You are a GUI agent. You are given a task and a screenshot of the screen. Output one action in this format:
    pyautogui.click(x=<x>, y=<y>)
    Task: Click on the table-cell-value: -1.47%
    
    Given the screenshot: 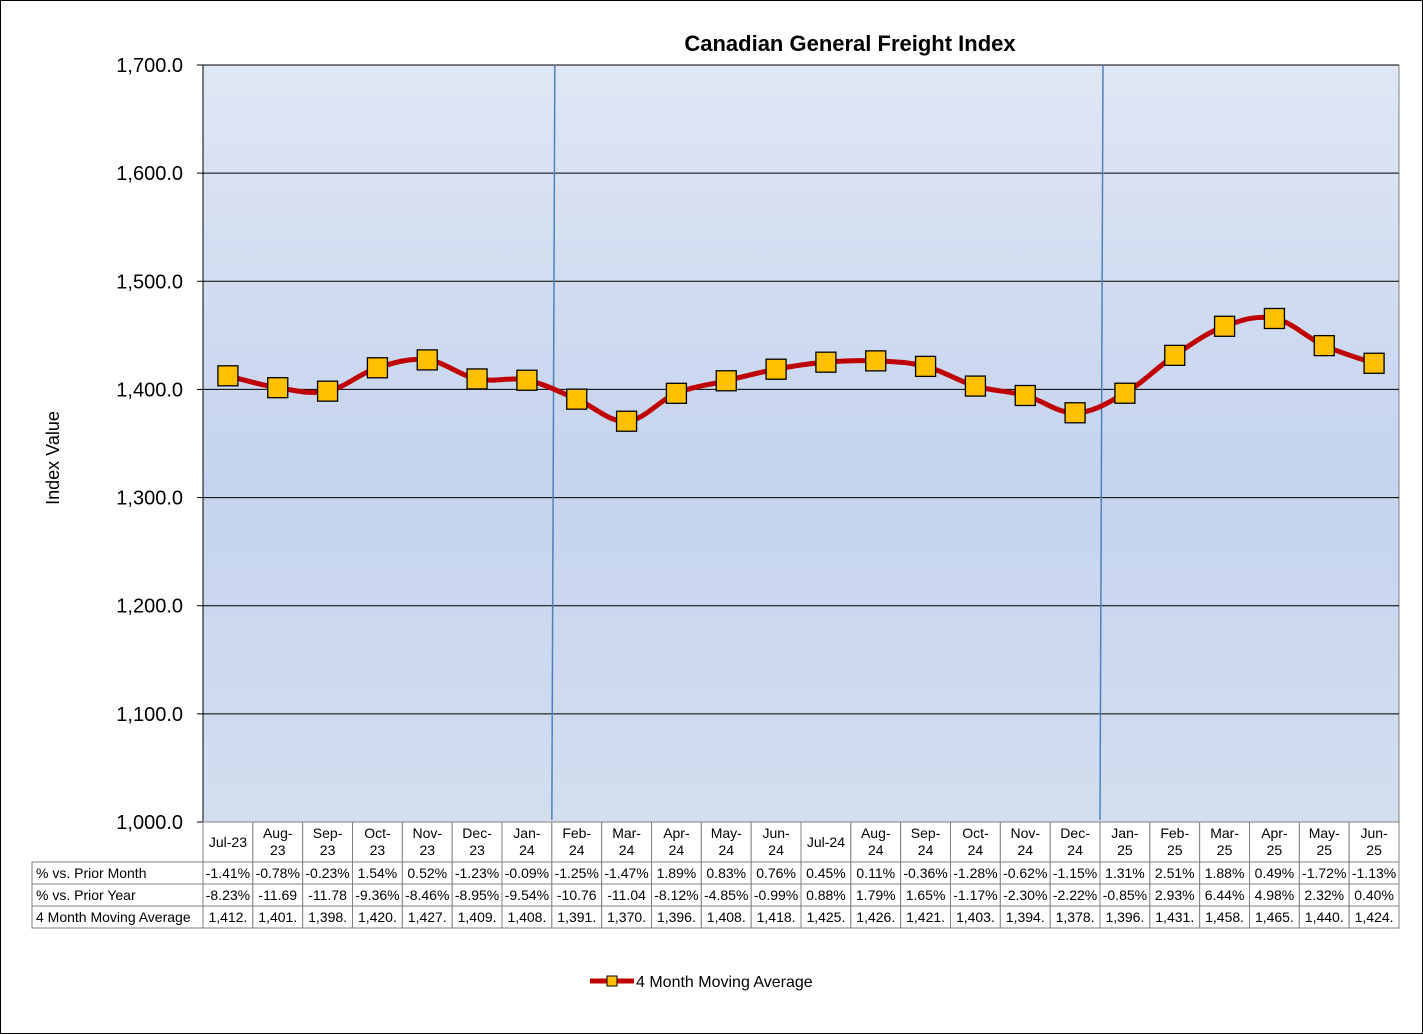 What is the action you would take?
    pyautogui.click(x=626, y=873)
    